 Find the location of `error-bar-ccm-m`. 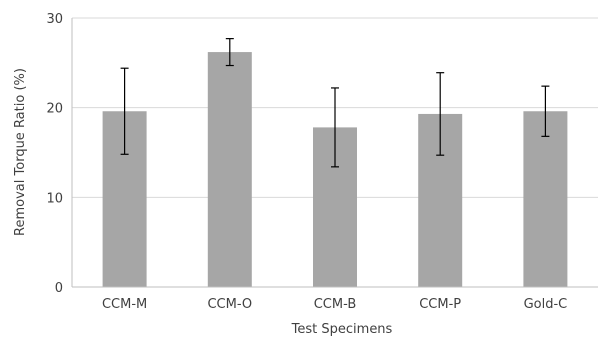

error-bar-ccm-m is located at coordinates (124, 111).